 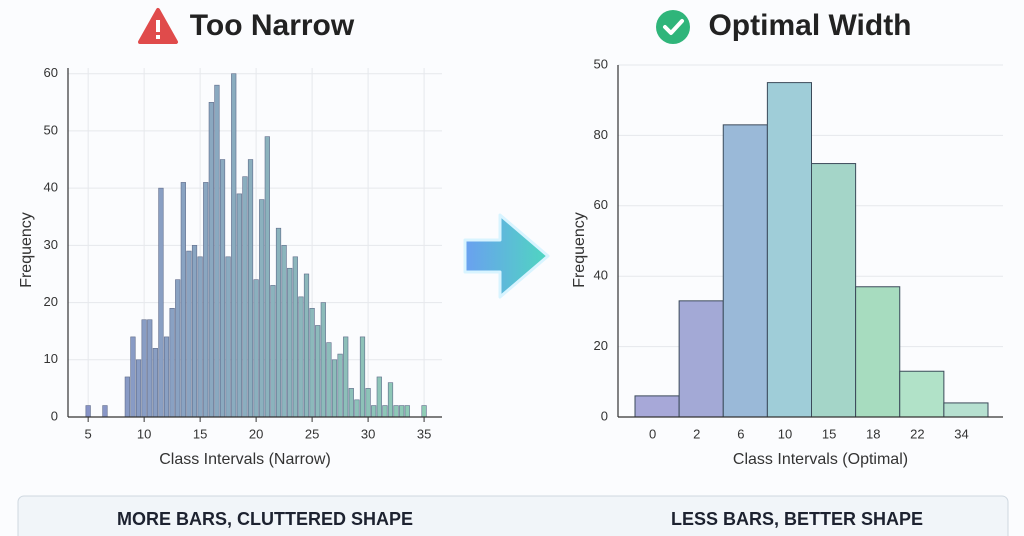 I want to click on x-tick-label: 5, so click(x=88, y=433).